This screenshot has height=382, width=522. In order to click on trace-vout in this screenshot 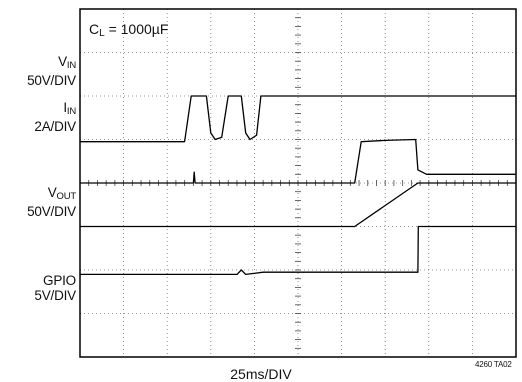, I will do `click(298, 205)`.